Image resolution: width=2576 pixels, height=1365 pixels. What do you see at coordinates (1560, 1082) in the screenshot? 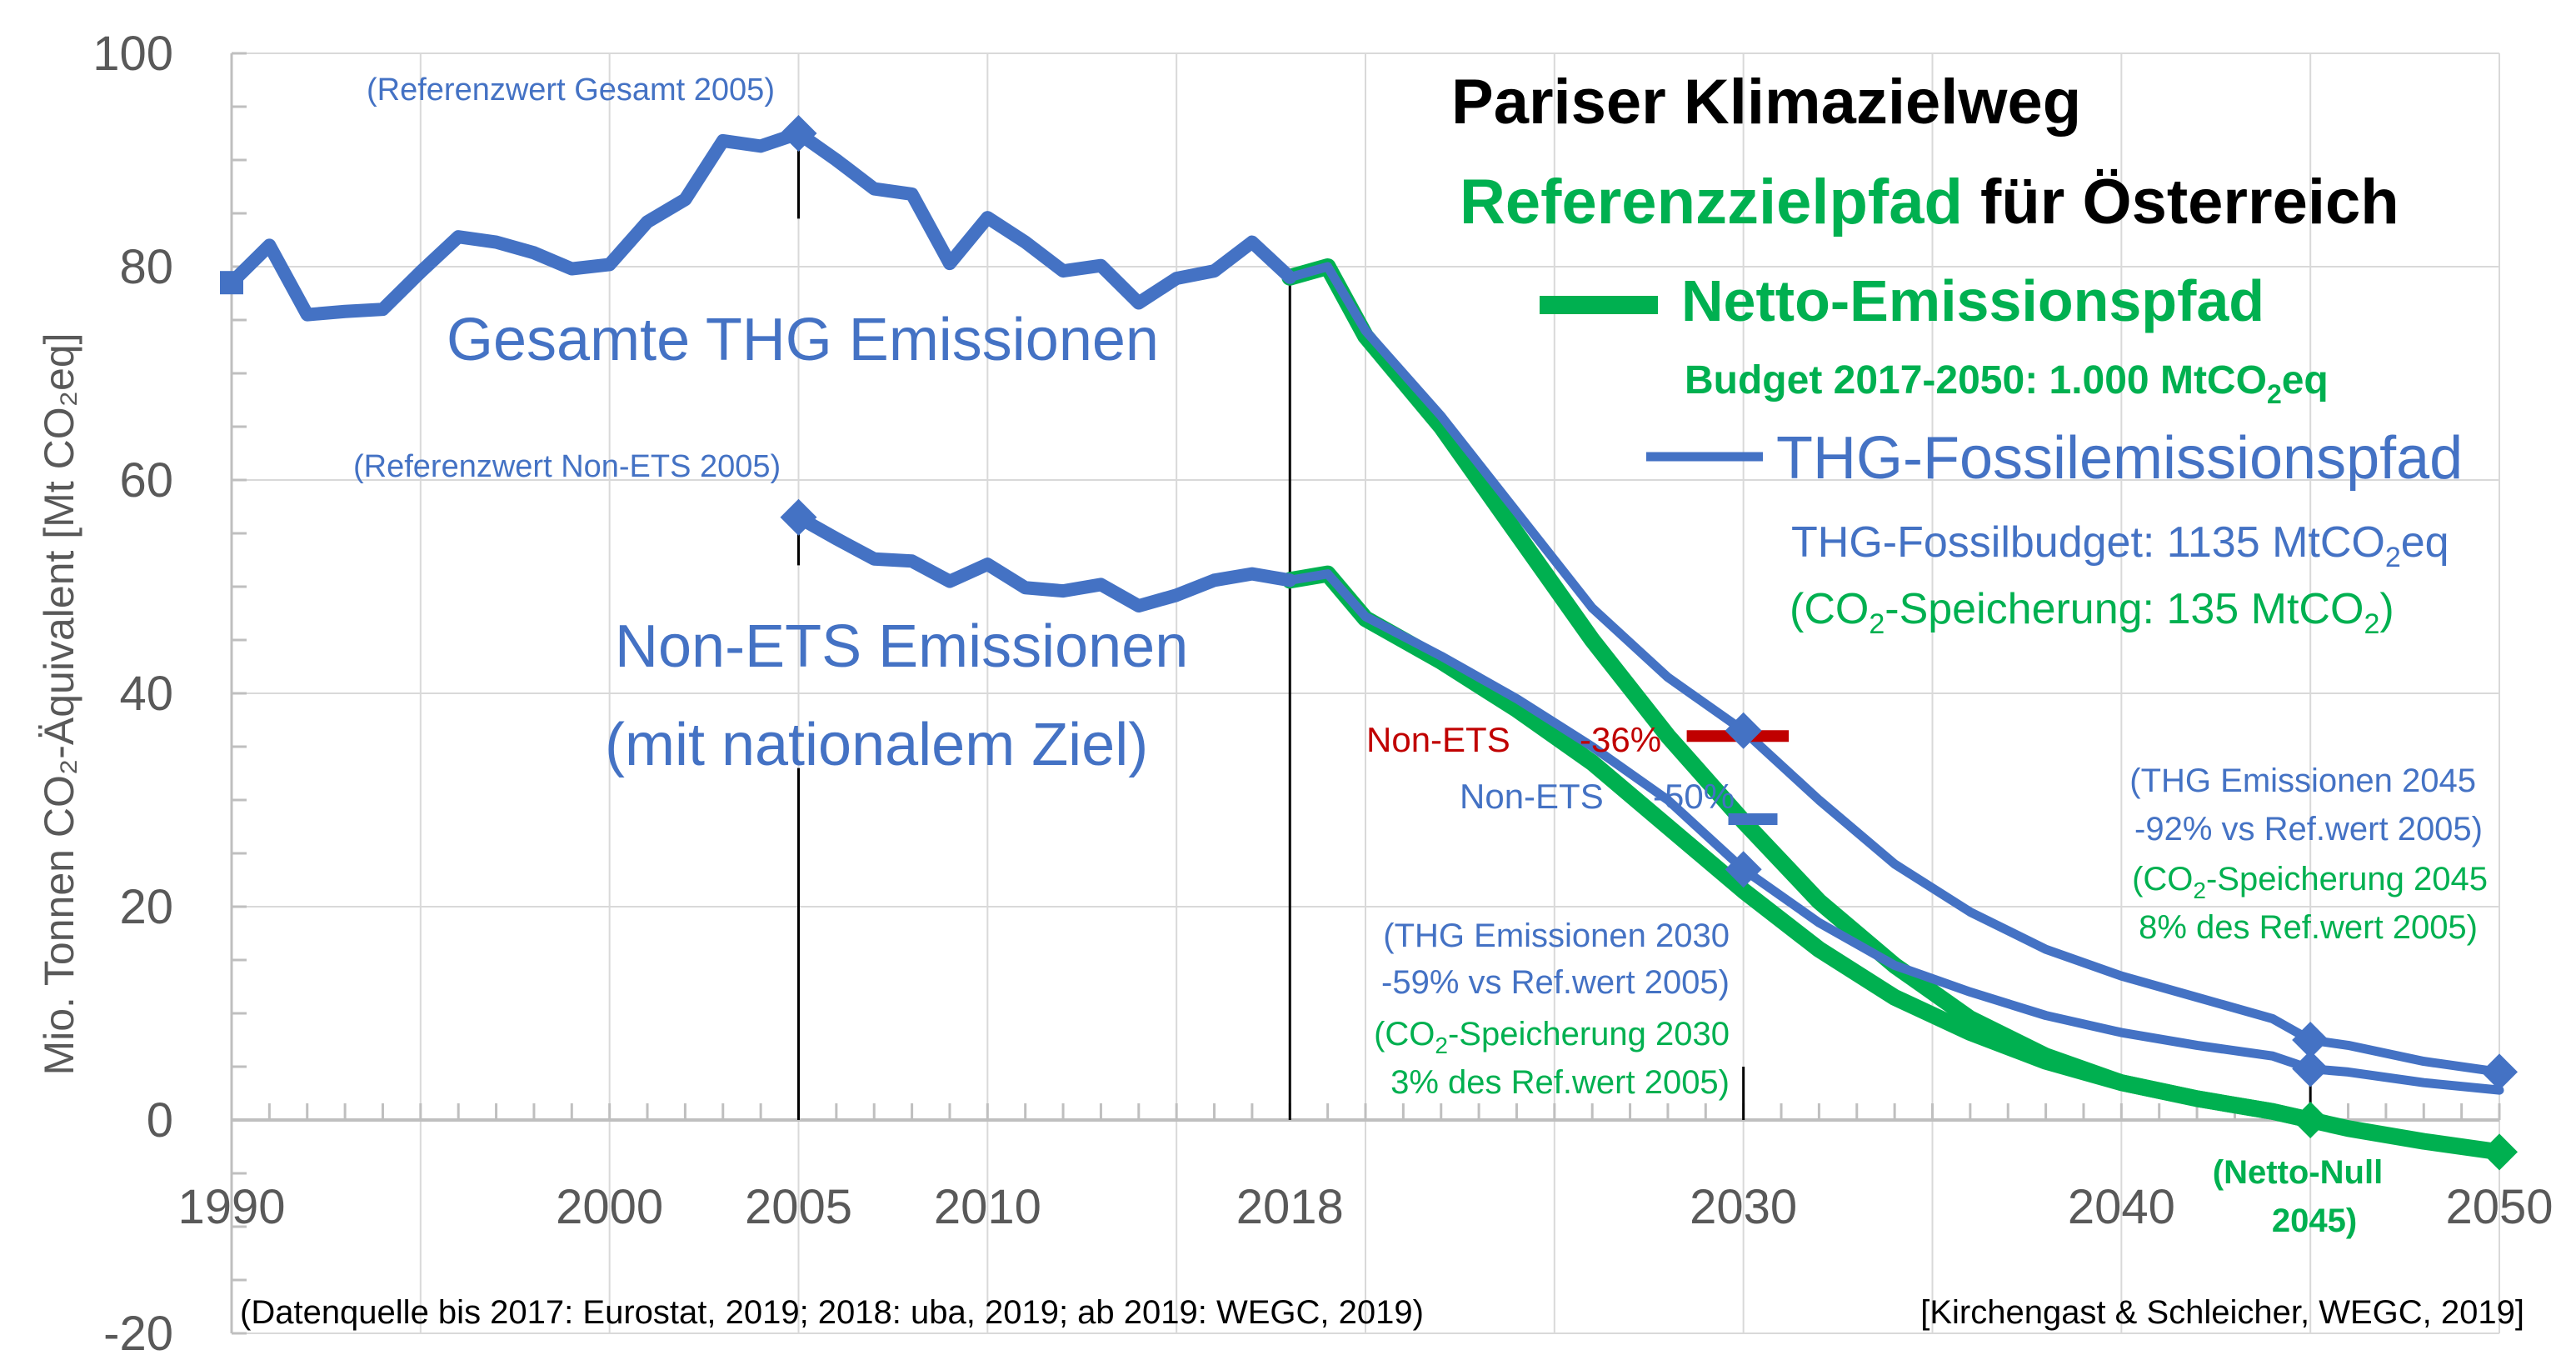
I see `ann2030-line4: 3% des Ref.wert 2005)` at bounding box center [1560, 1082].